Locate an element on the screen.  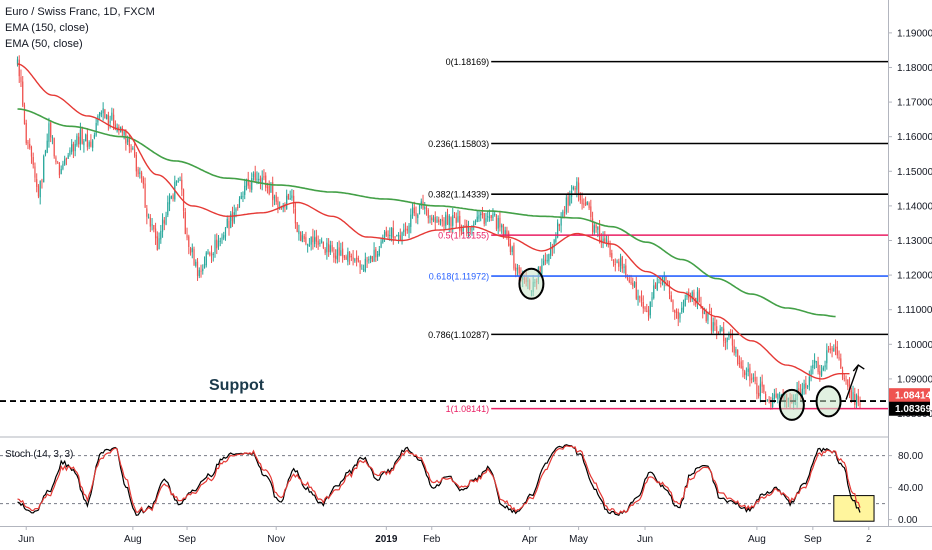
price-tag-box is located at coordinates (909, 408).